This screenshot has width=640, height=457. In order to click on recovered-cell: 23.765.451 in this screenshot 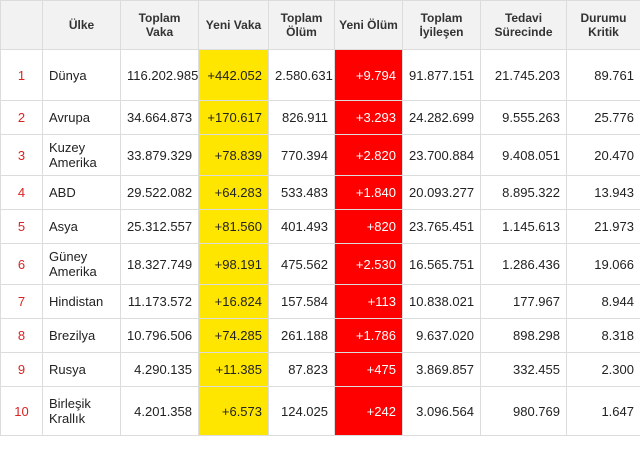, I will do `click(441, 226)`.